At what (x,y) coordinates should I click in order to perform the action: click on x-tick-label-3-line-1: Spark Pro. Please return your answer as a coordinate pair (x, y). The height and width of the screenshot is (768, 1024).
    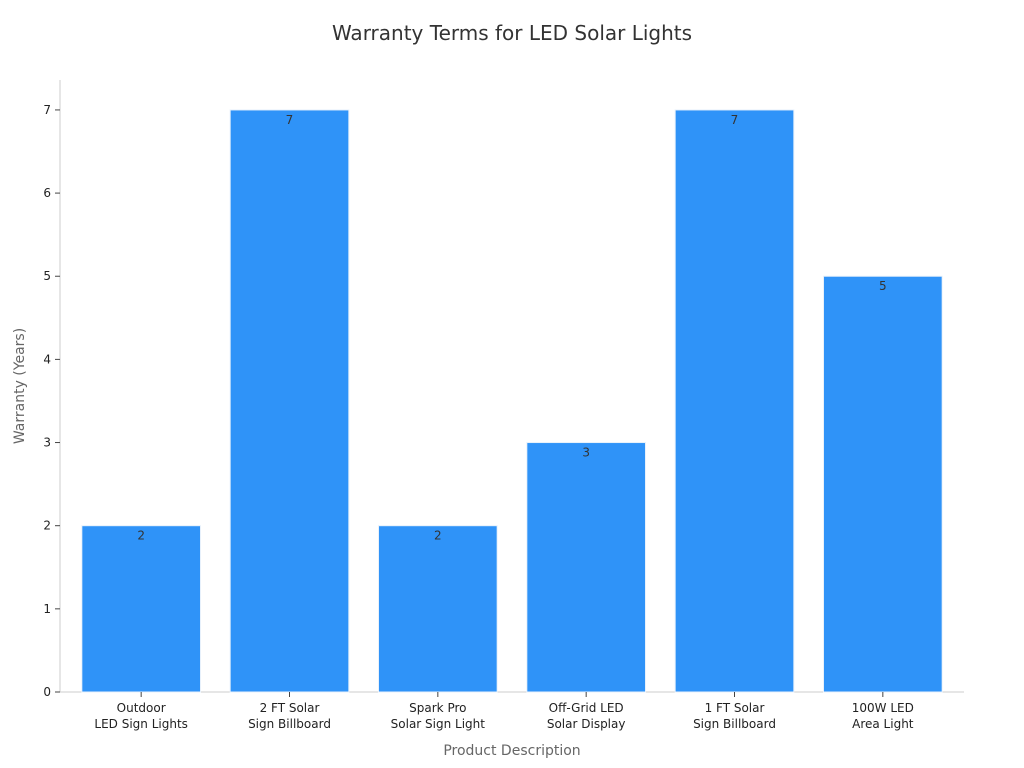
    Looking at the image, I should click on (437, 708).